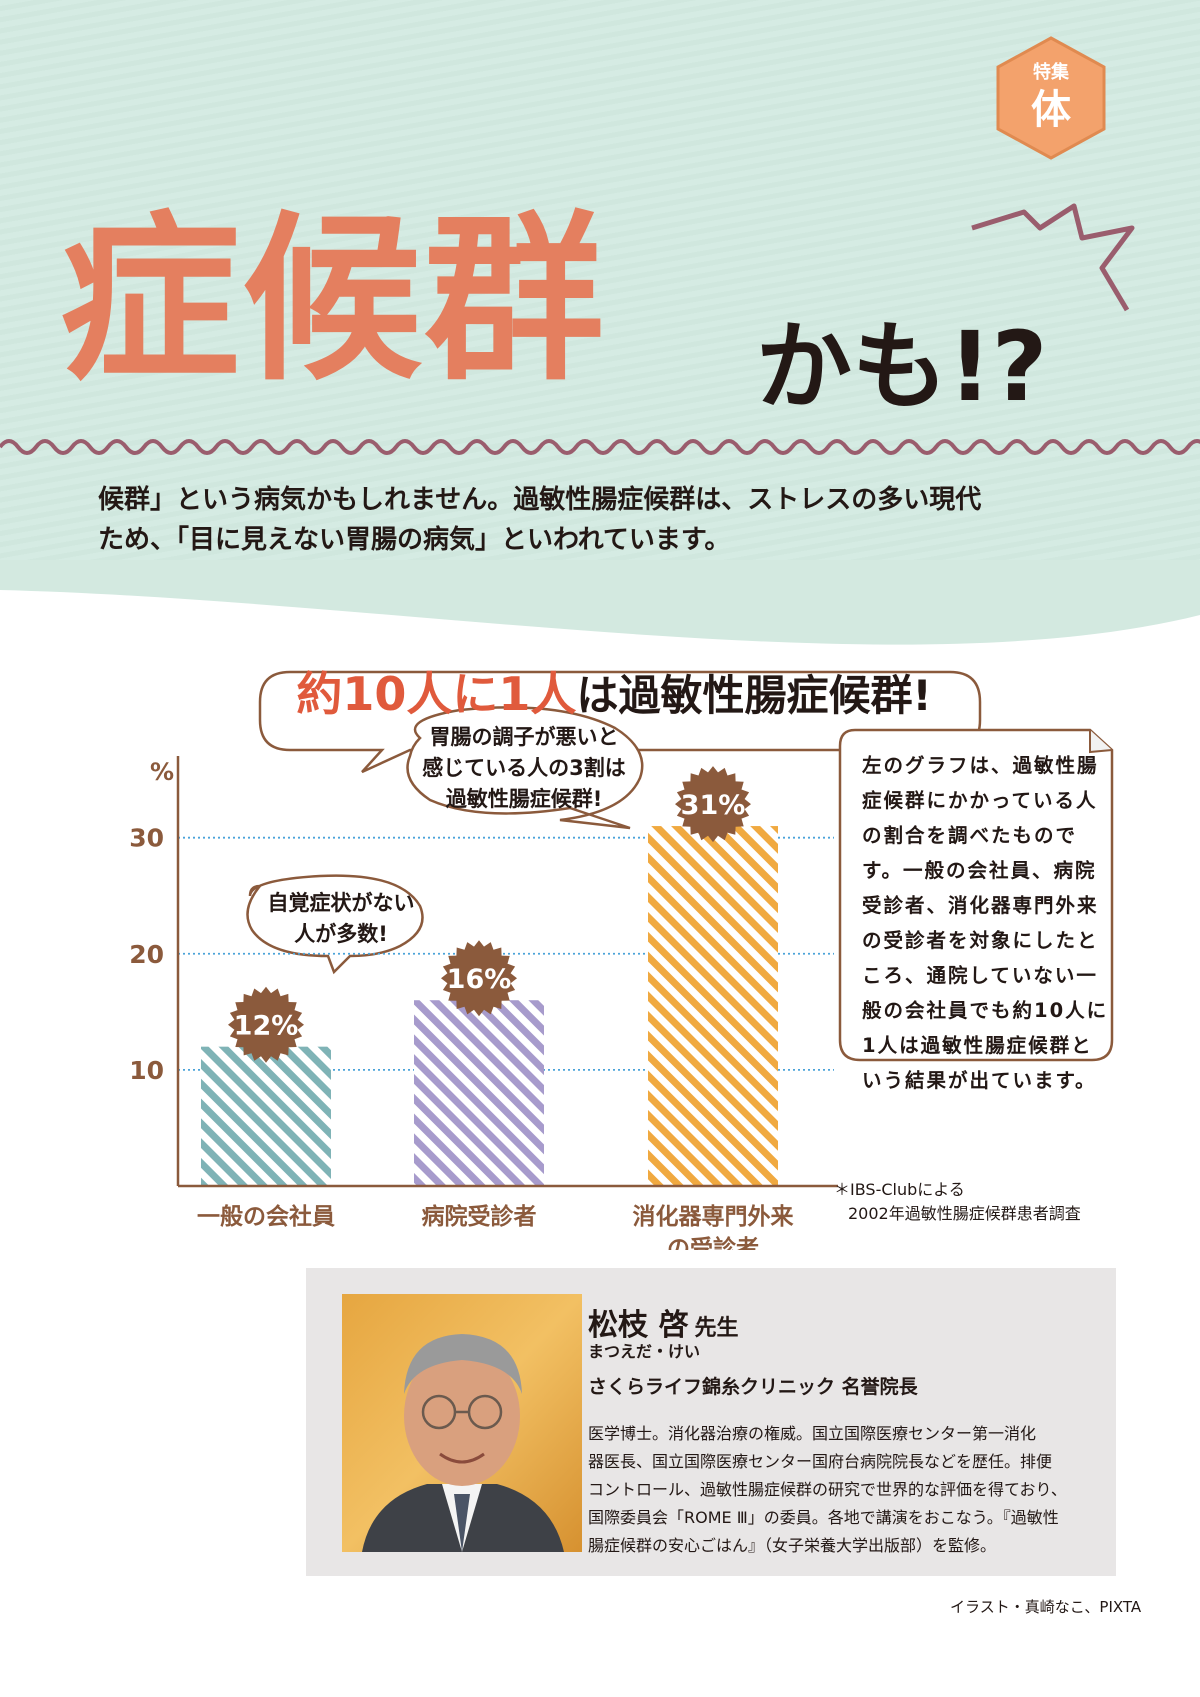 The image size is (1200, 1697). I want to click on doctor-honorific: 先生, so click(716, 1328).